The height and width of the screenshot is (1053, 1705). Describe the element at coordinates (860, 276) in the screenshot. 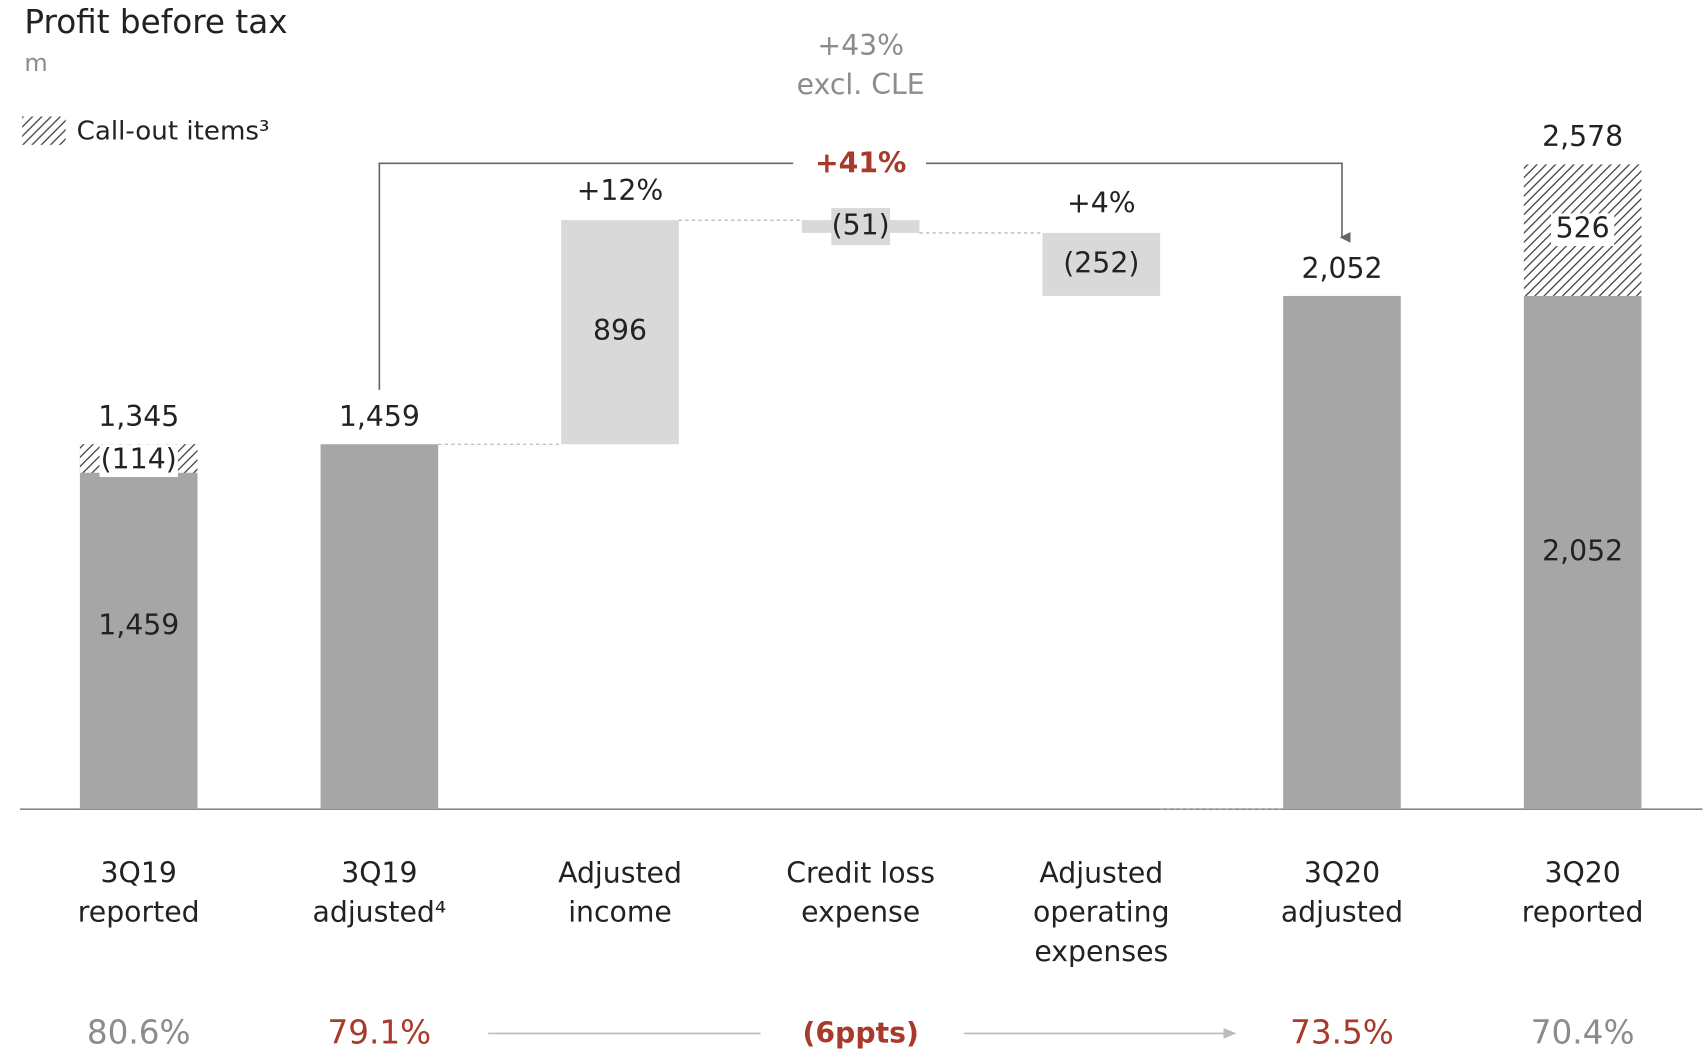

I see `bracket` at that location.